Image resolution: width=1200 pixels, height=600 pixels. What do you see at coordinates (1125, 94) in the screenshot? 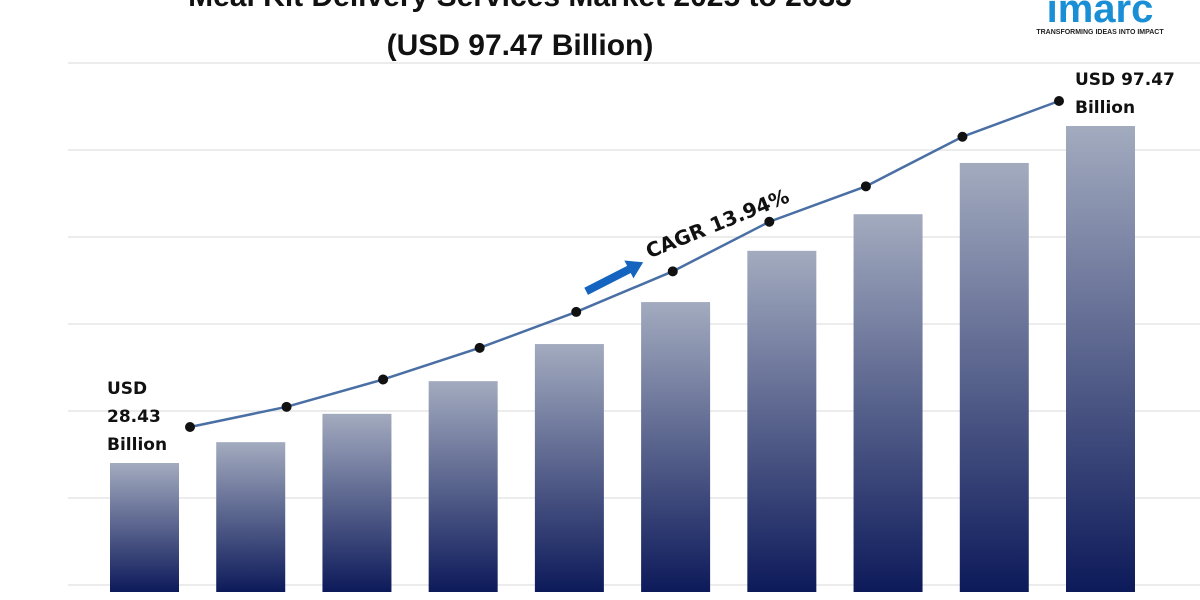
I see `value-label: USD 97.47 Billion` at bounding box center [1125, 94].